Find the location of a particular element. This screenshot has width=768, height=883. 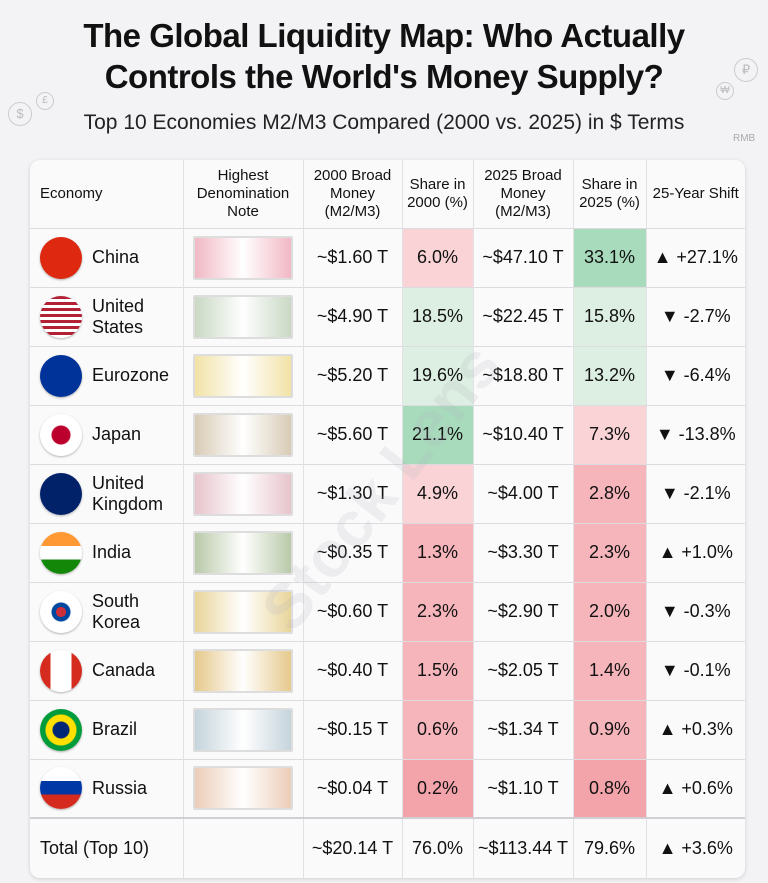

total-share-2025: 79.6% is located at coordinates (610, 847).